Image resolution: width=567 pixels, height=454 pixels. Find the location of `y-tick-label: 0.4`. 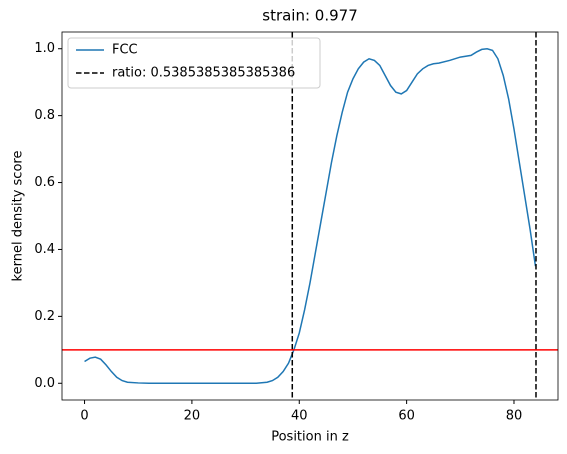

y-tick-label: 0.4 is located at coordinates (44, 249).